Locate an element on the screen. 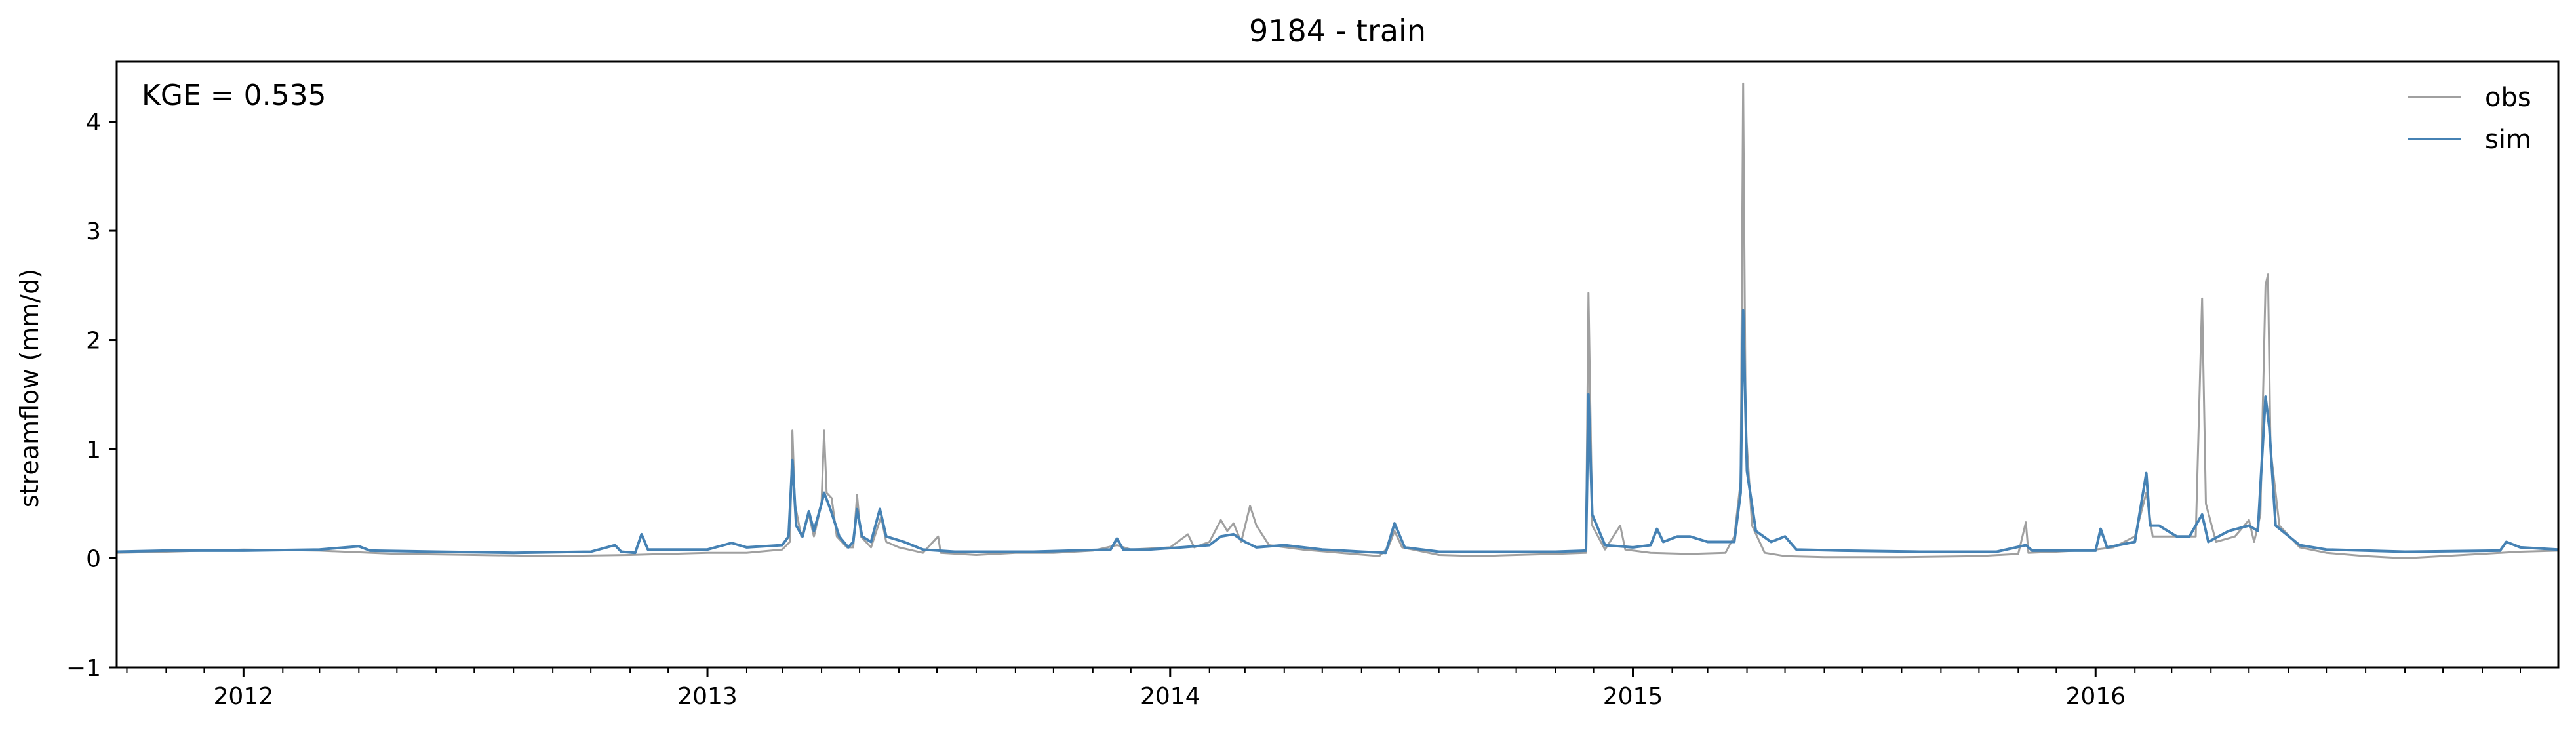  x-tick-label: 2012 is located at coordinates (244, 696).